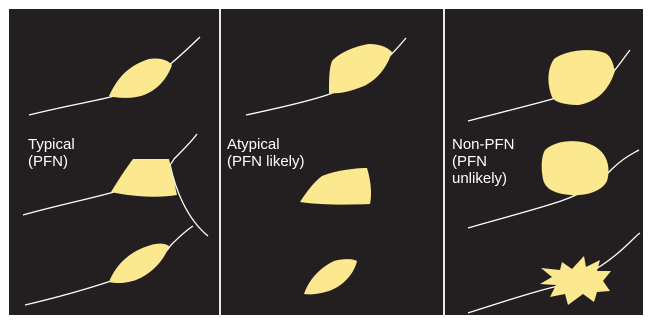 The height and width of the screenshot is (324, 652). What do you see at coordinates (575, 280) in the screenshot?
I see `spiculated-nodule` at bounding box center [575, 280].